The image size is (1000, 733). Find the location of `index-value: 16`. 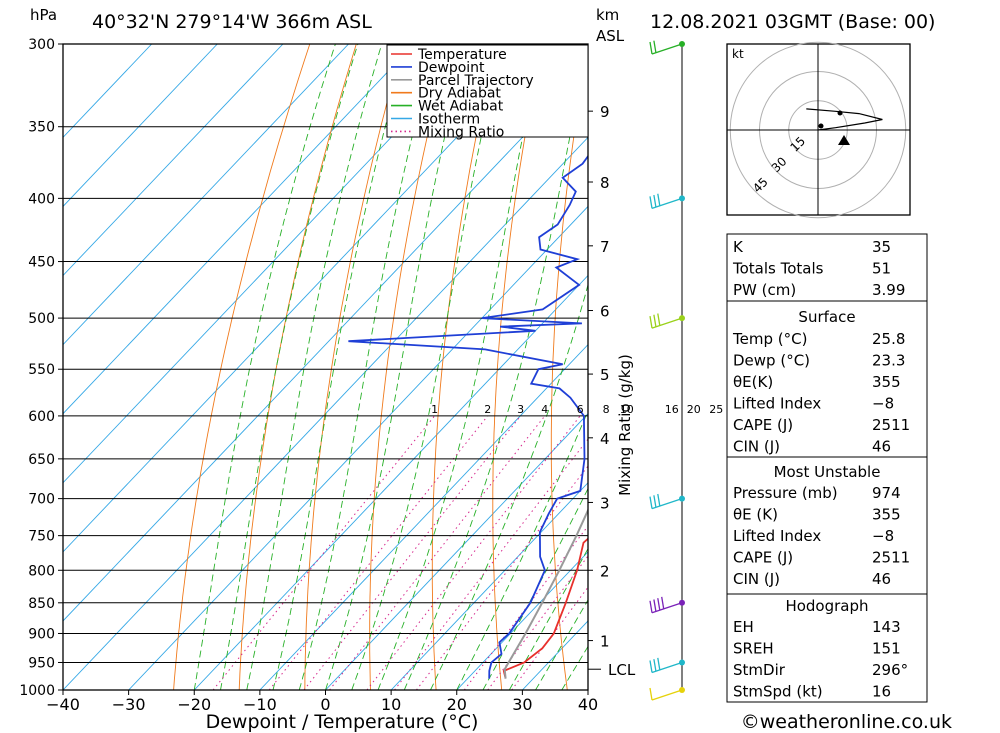

index-value: 16 is located at coordinates (881, 692).